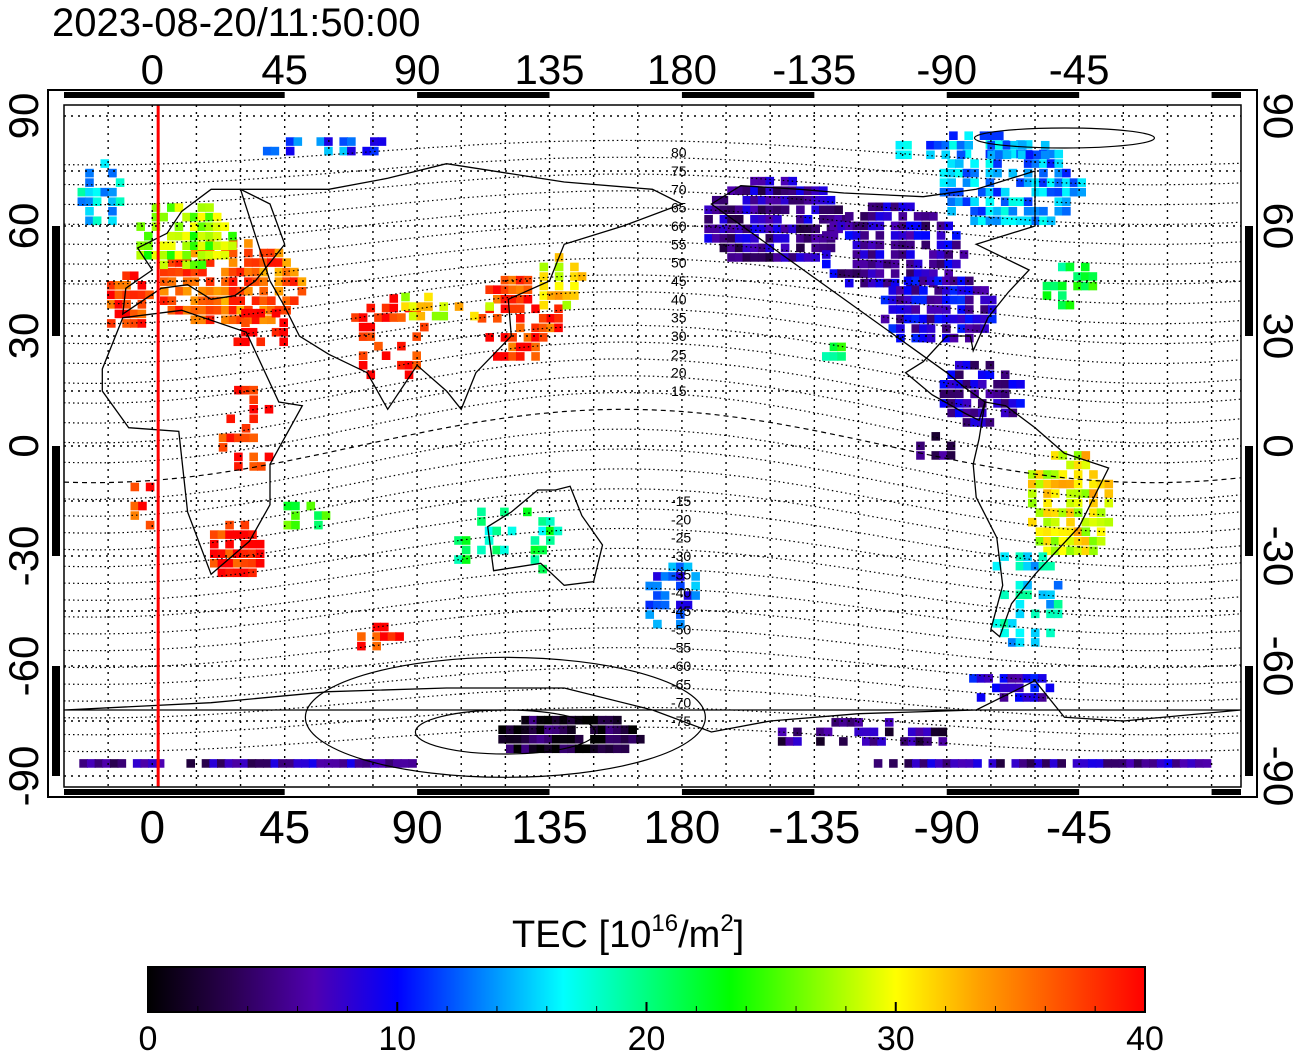  I want to click on bottom-tick-label: -90, so click(947, 827).